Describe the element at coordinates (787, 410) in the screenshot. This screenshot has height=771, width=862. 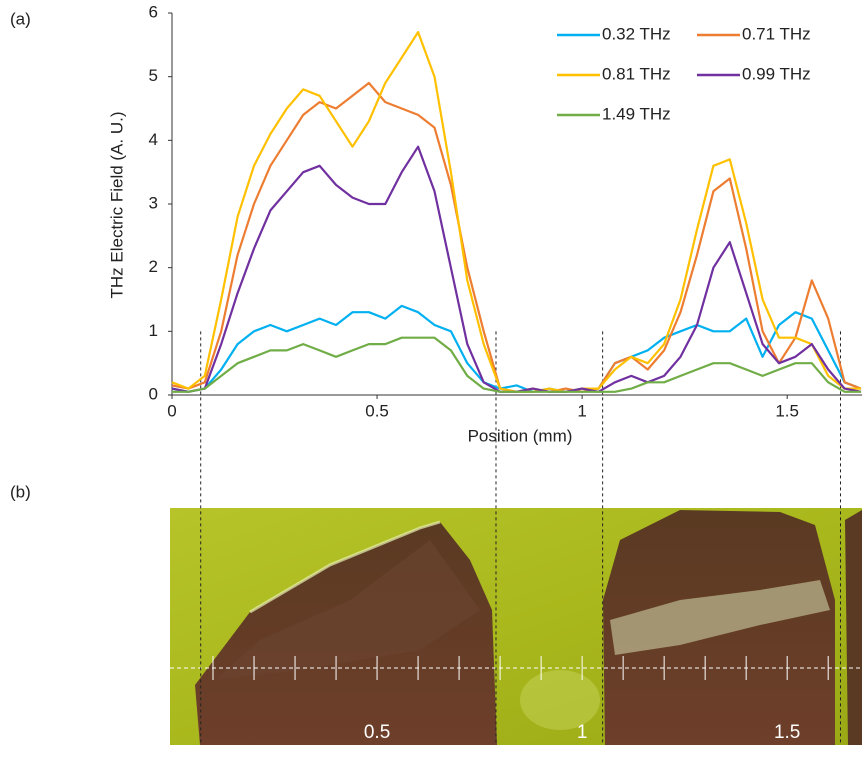
I see `x-tick-label: 1.5` at that location.